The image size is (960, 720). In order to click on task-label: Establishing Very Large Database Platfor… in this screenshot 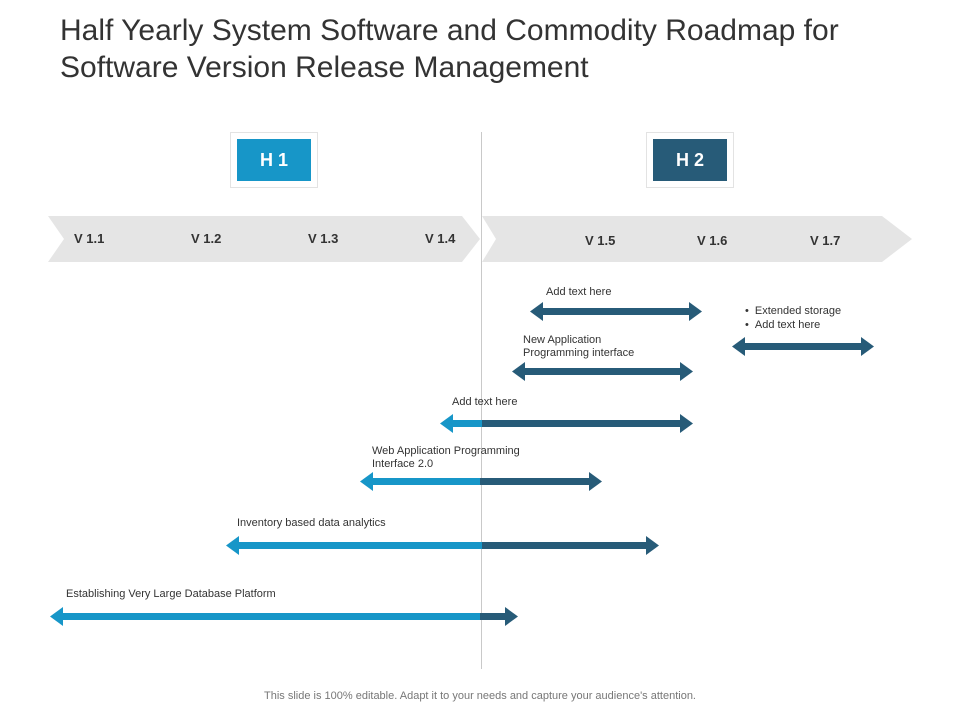, I will do `click(171, 594)`.